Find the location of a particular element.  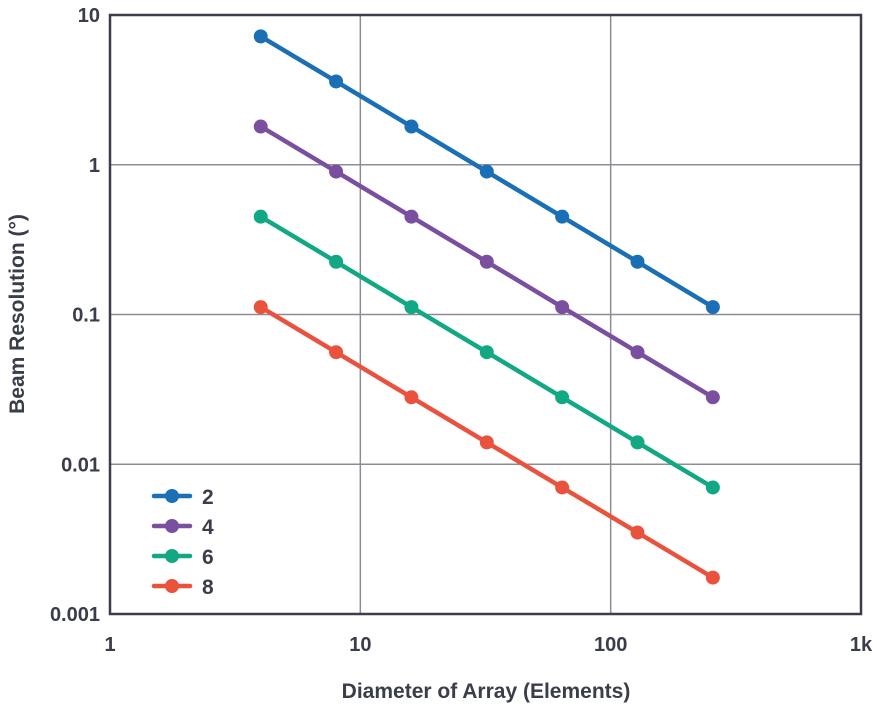

x-tick-label: 1k is located at coordinates (861, 645).